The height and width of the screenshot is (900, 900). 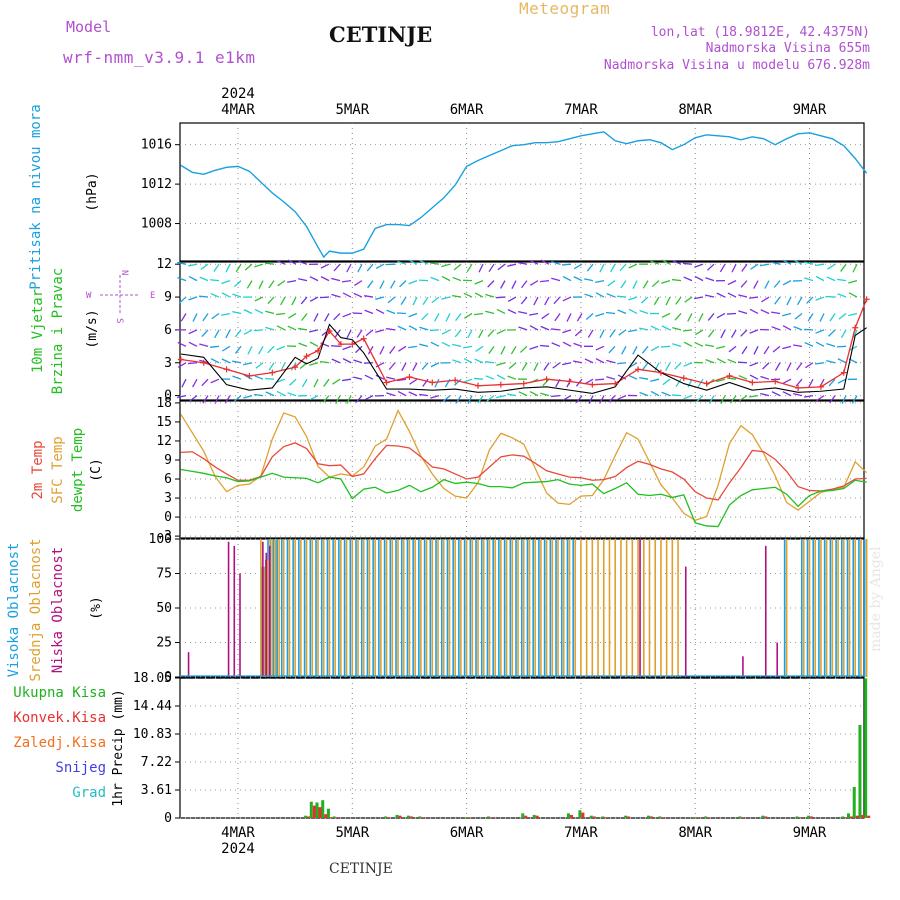 I want to click on top-day-label: 9MAR, so click(x=810, y=110).